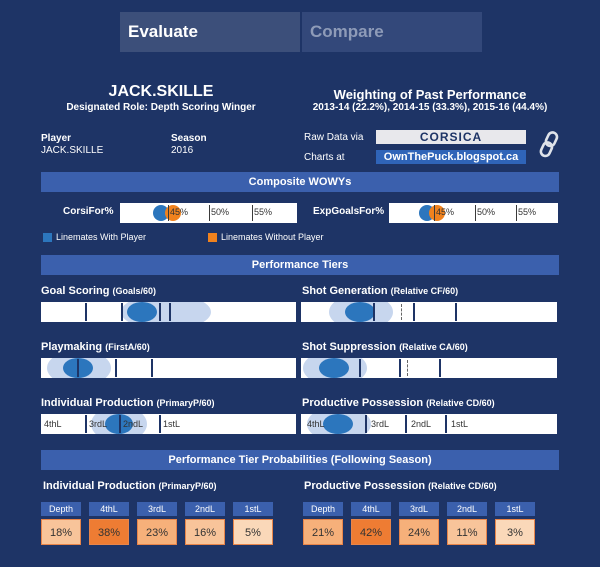  Describe the element at coordinates (168, 368) in the screenshot. I see `playmaking-bar` at that location.